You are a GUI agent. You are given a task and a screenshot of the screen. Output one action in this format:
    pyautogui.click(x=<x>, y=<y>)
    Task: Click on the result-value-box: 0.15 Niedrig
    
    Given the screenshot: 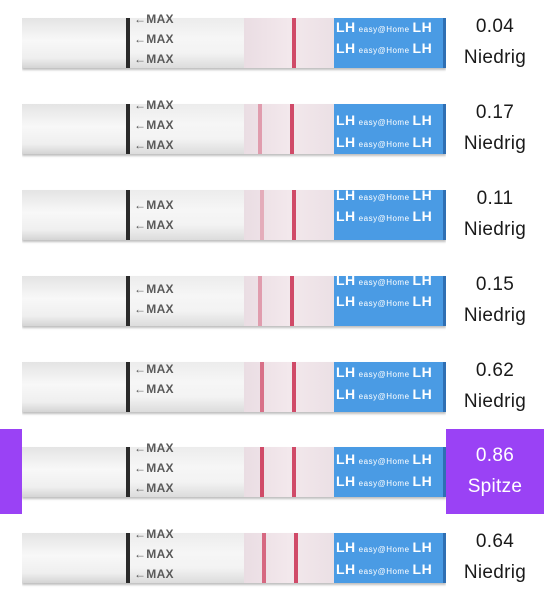 What is the action you would take?
    pyautogui.click(x=495, y=300)
    